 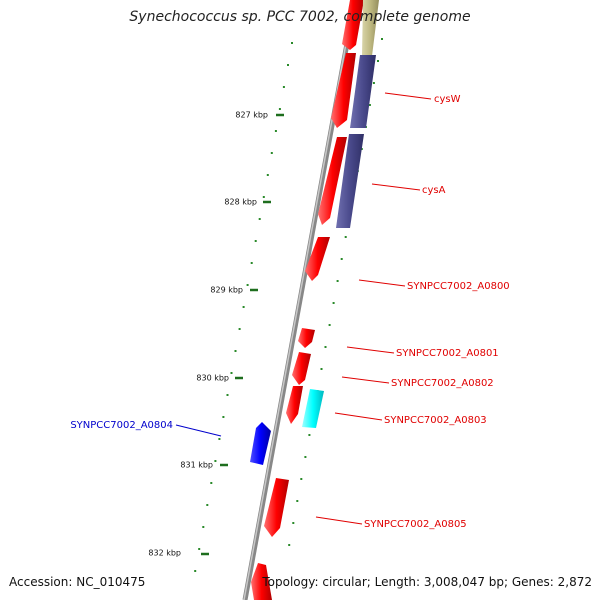 I want to click on gene-glyph-A0802, so click(x=301, y=368).